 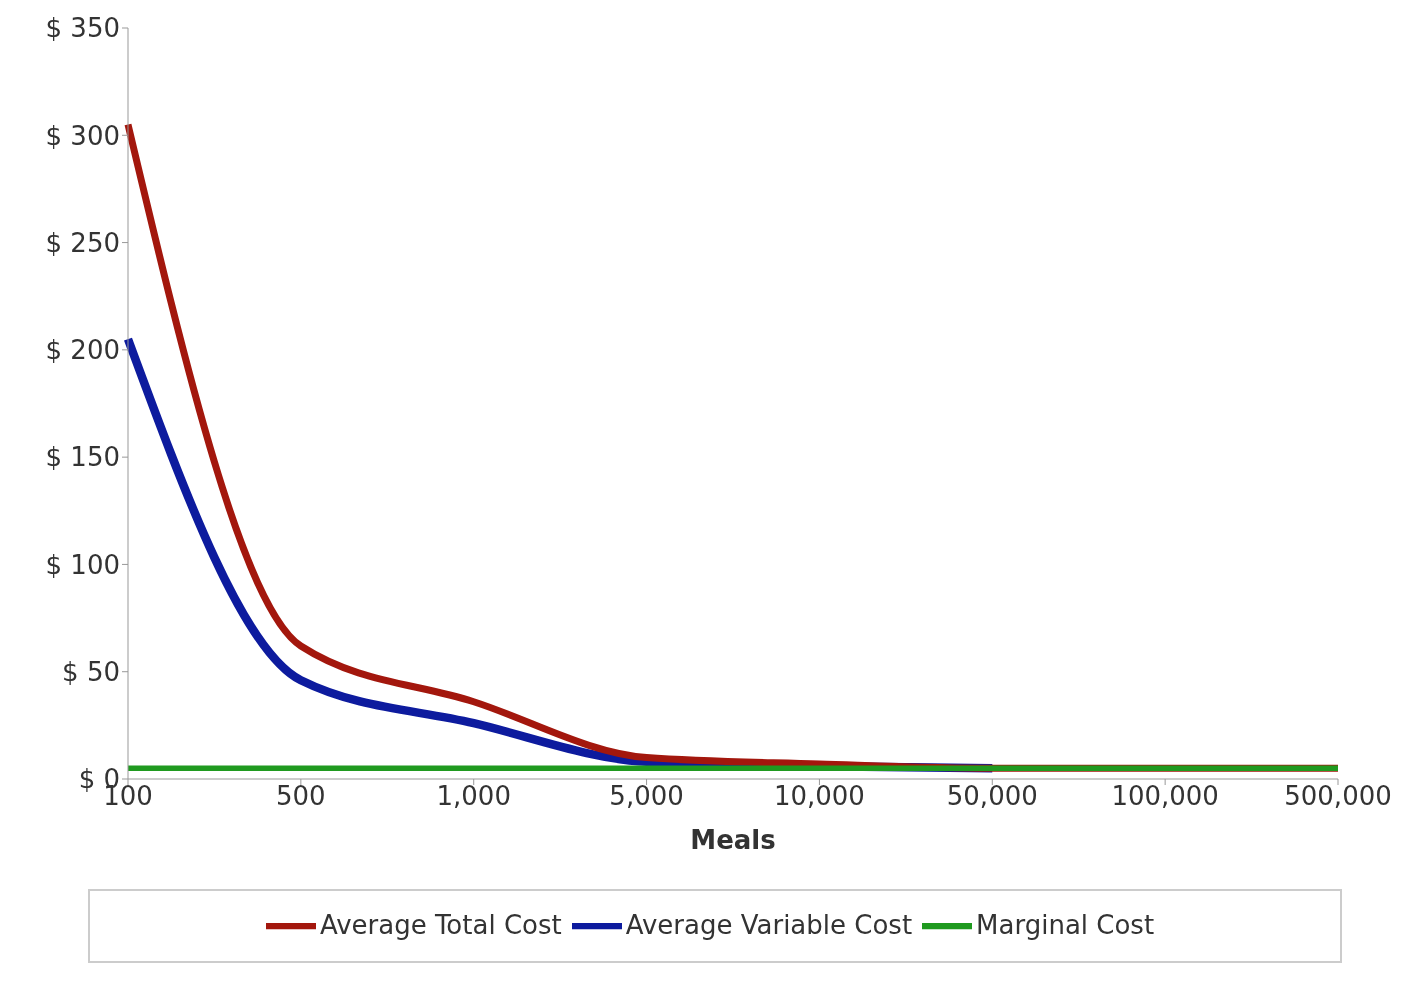 I want to click on x-tick-label: 10,000, so click(x=819, y=796).